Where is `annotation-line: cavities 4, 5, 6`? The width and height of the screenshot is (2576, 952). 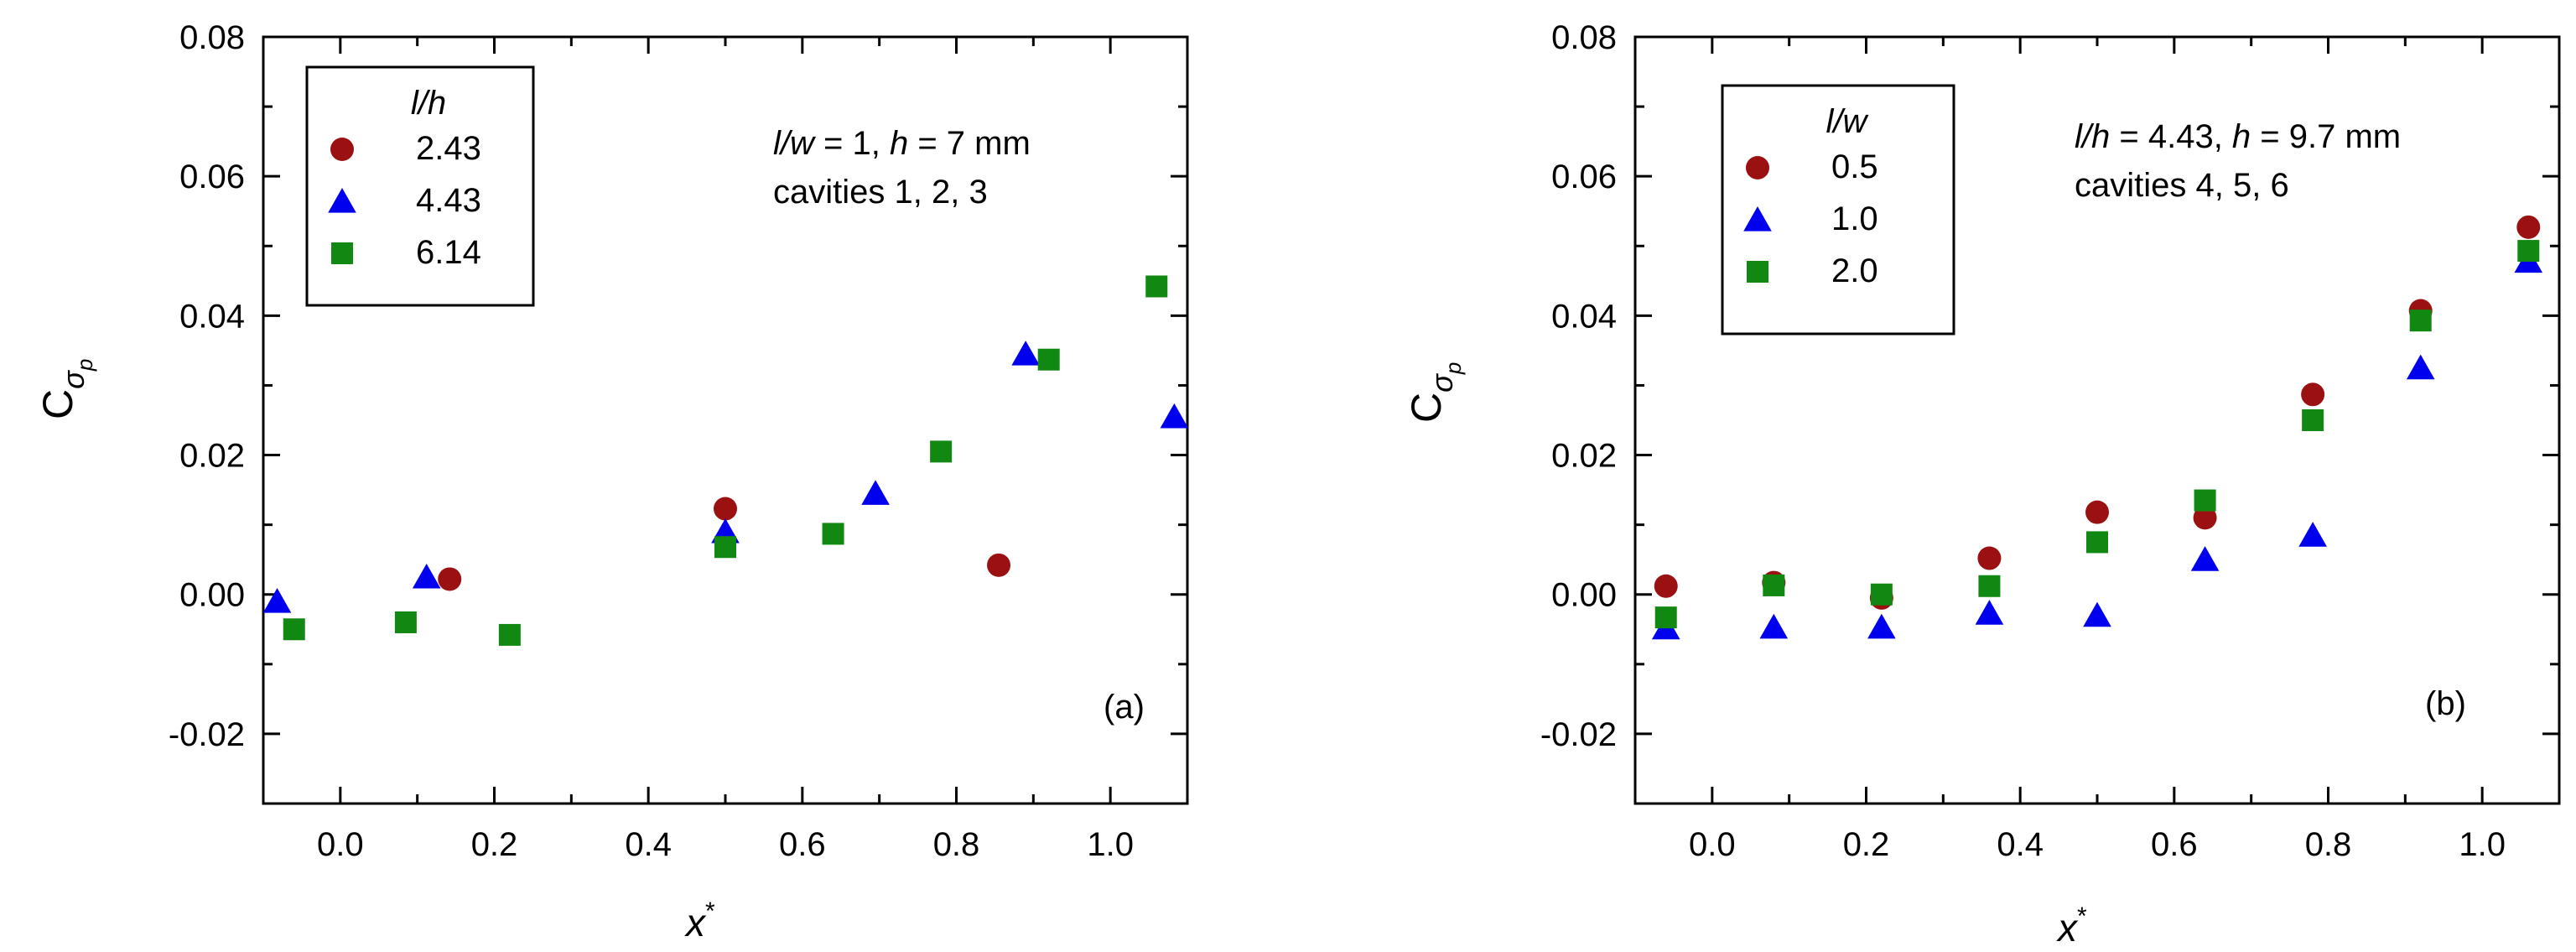 annotation-line: cavities 4, 5, 6 is located at coordinates (2182, 185).